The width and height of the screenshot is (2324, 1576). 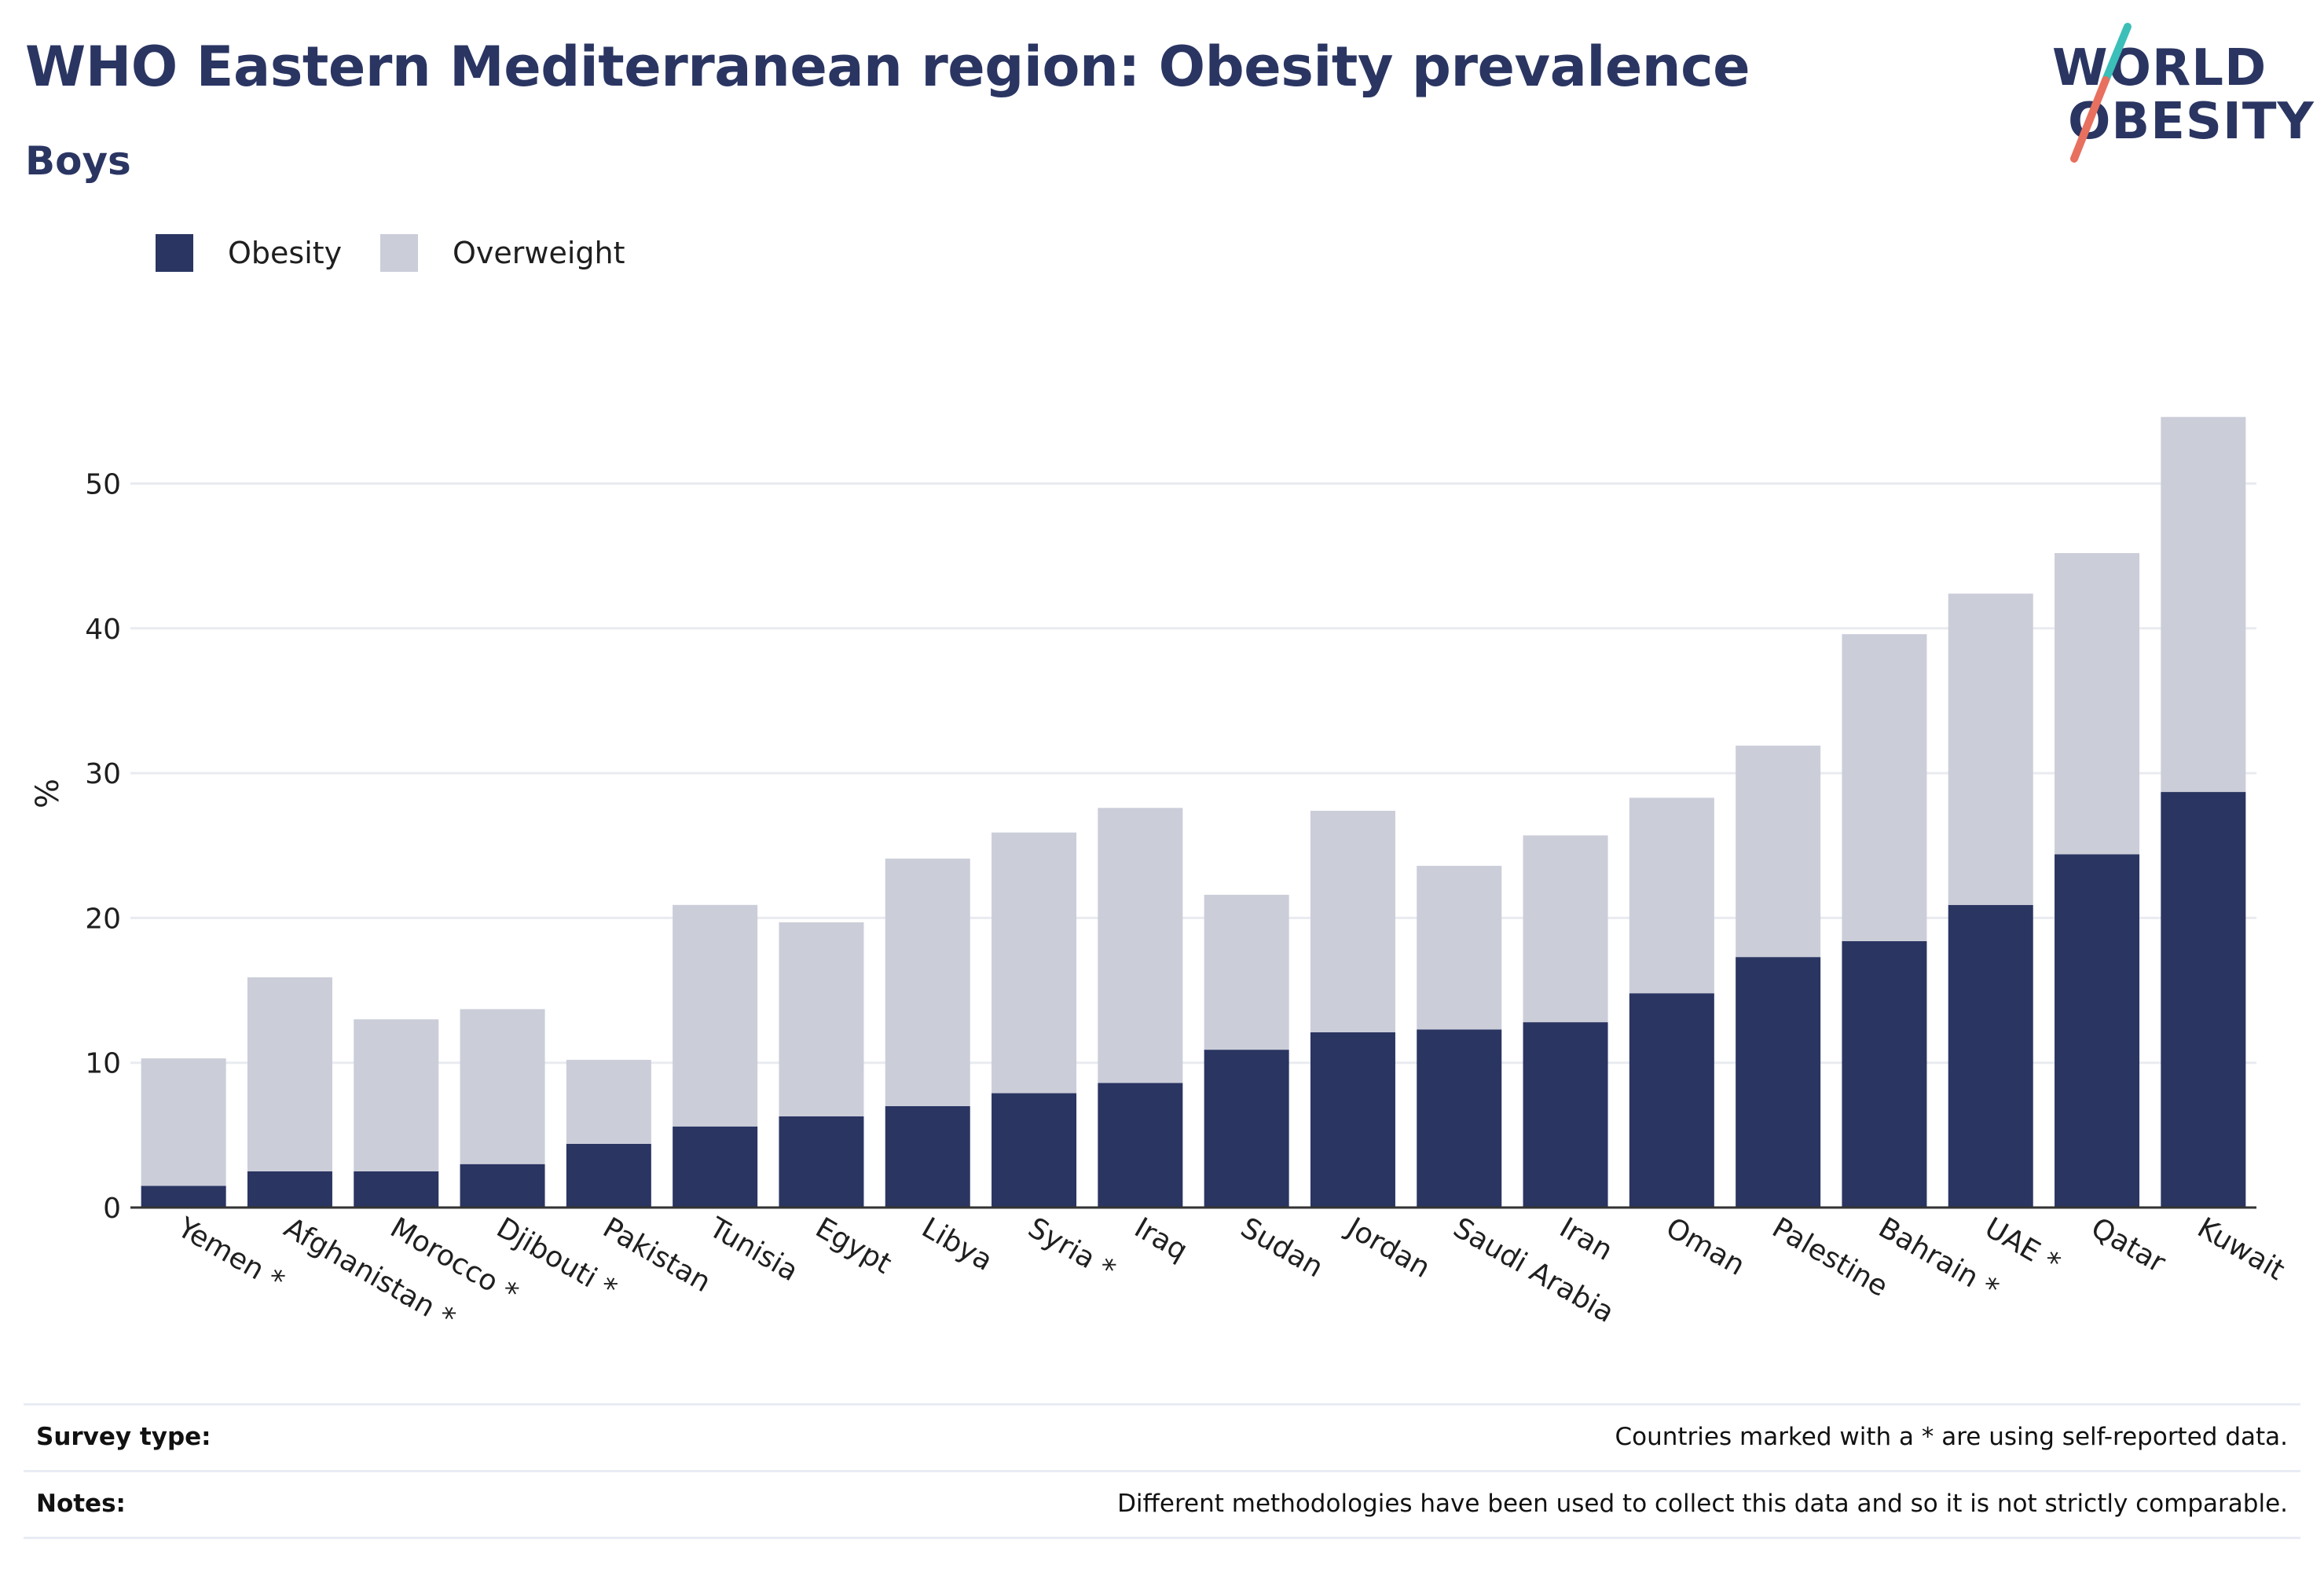 What do you see at coordinates (1671, 1100) in the screenshot?
I see `bar-obesity-oman` at bounding box center [1671, 1100].